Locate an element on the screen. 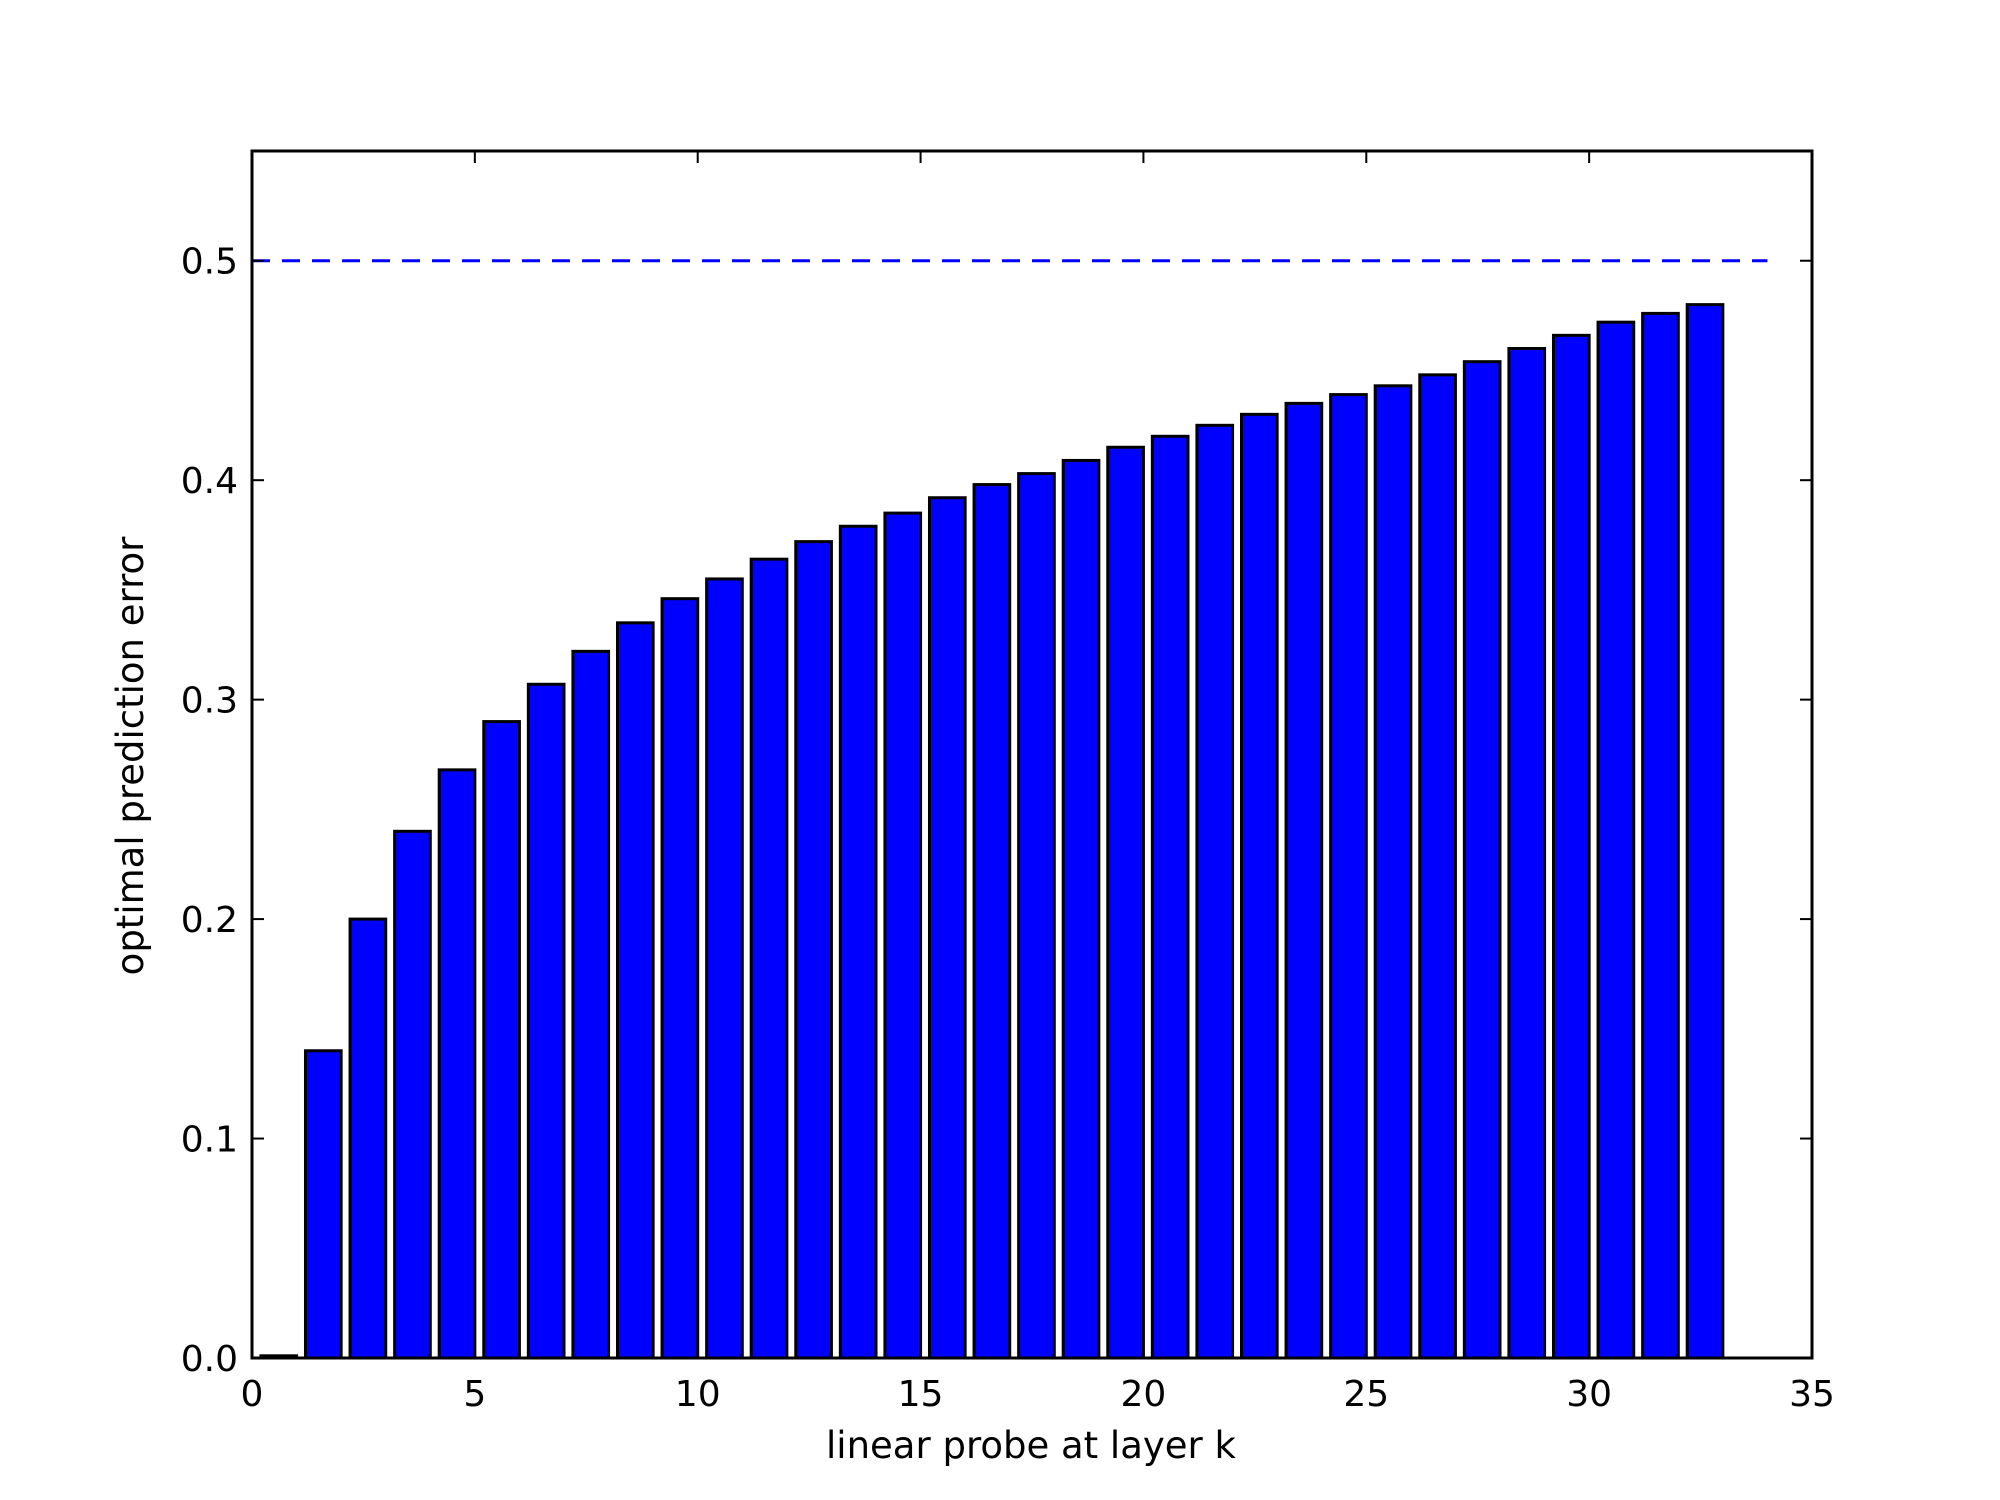 Image resolution: width=2000 pixels, height=1500 pixels. x-tick-label-25: 25 is located at coordinates (1366, 1394).